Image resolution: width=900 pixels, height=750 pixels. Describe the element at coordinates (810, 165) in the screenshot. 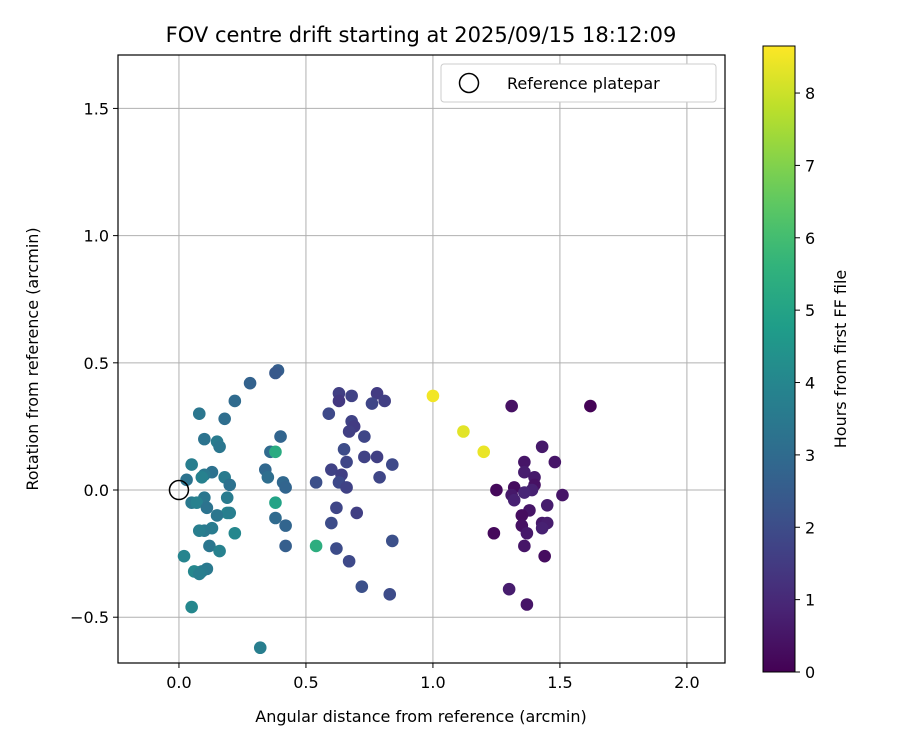

I see `colorbar-tick-label: 7` at that location.